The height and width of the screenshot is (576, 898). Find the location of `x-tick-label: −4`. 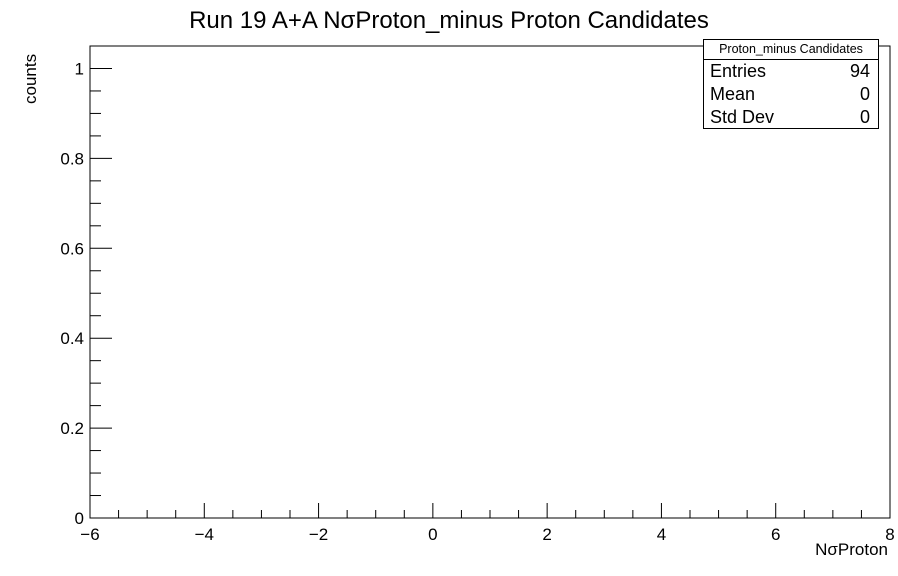

x-tick-label: −4 is located at coordinates (204, 534).